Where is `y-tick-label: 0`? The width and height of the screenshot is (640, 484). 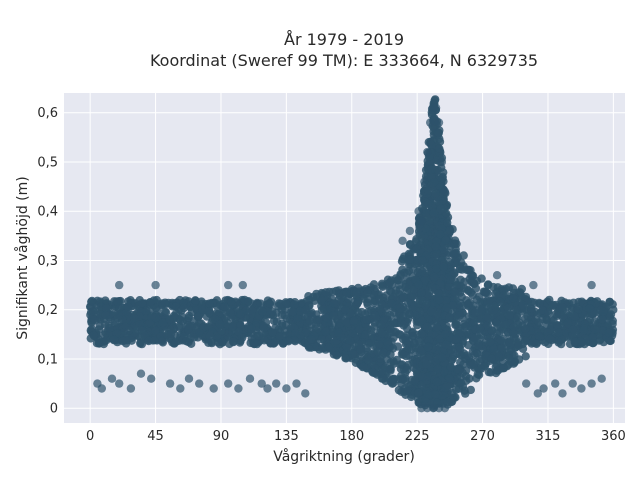
y-tick-label: 0 is located at coordinates (54, 409).